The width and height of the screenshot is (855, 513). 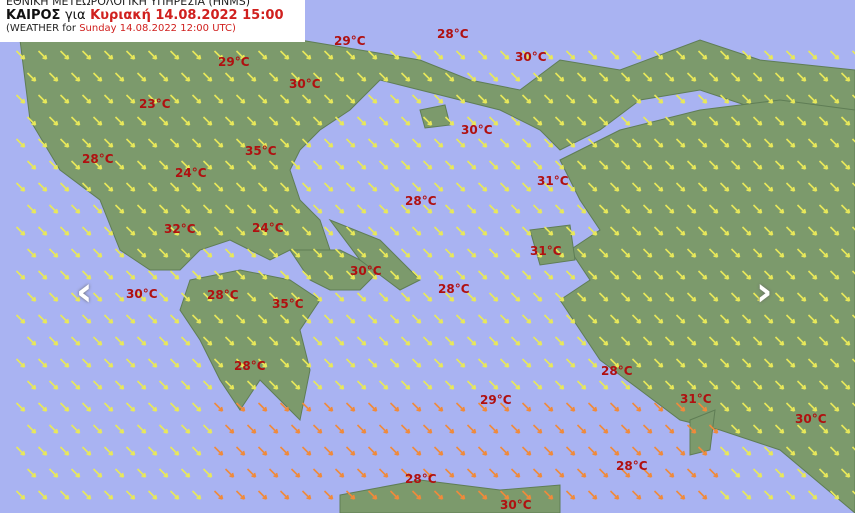 I want to click on chevron-left-icon: ‹, so click(x=84, y=292).